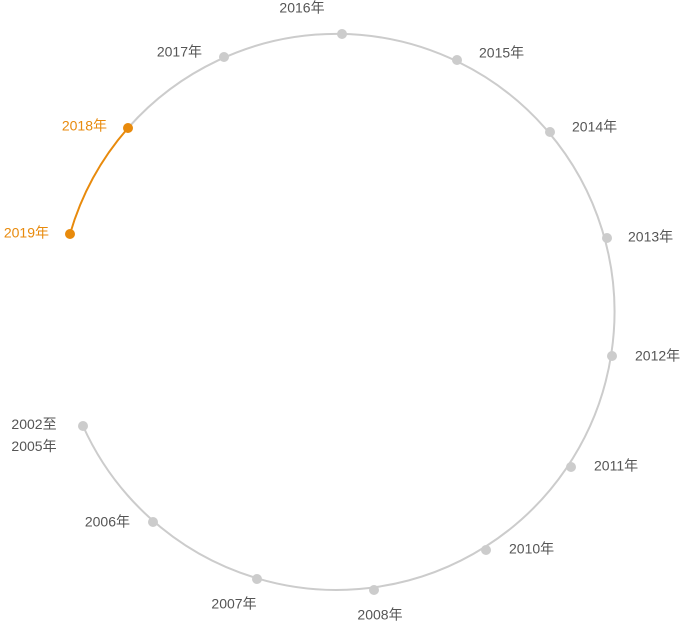 The height and width of the screenshot is (624, 685). What do you see at coordinates (501, 53) in the screenshot?
I see `timeline-label: 2015年` at bounding box center [501, 53].